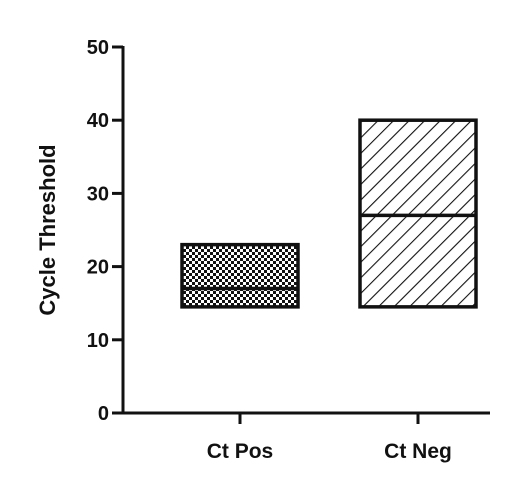 This screenshot has width=510, height=481. I want to click on y-tick-label: 40, so click(98, 121).